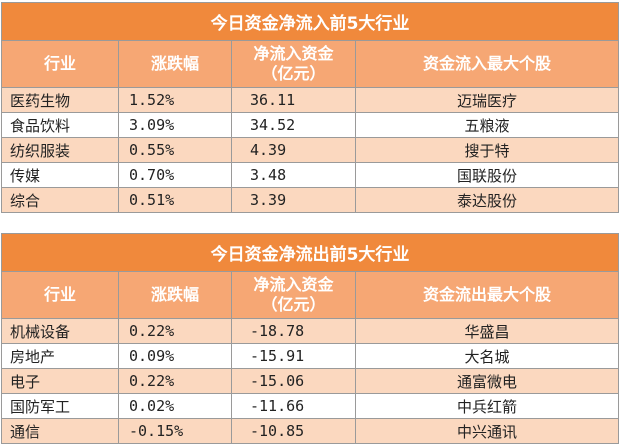  Describe the element at coordinates (60, 175) in the screenshot. I see `industry-cell: 传媒` at that location.